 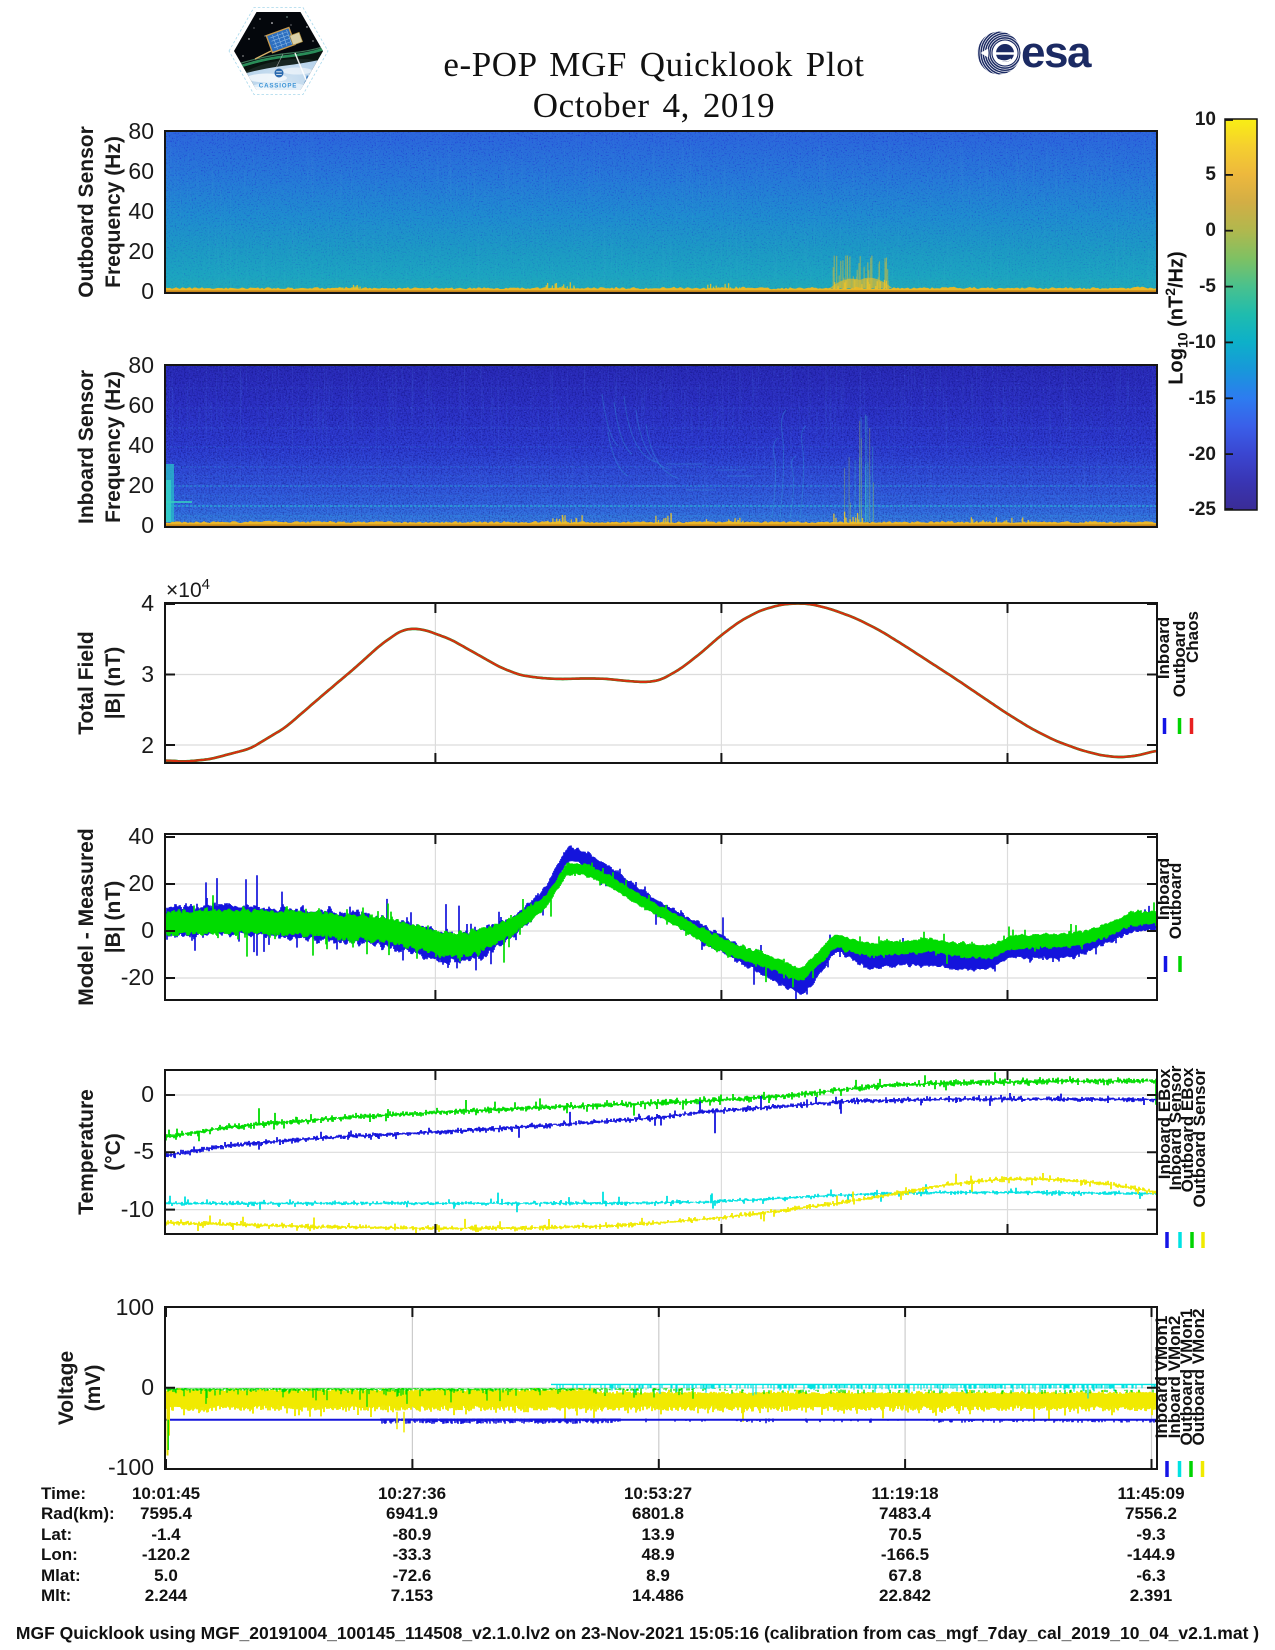 What do you see at coordinates (278, 86) in the screenshot?
I see `svg-text: CASSIOPE` at bounding box center [278, 86].